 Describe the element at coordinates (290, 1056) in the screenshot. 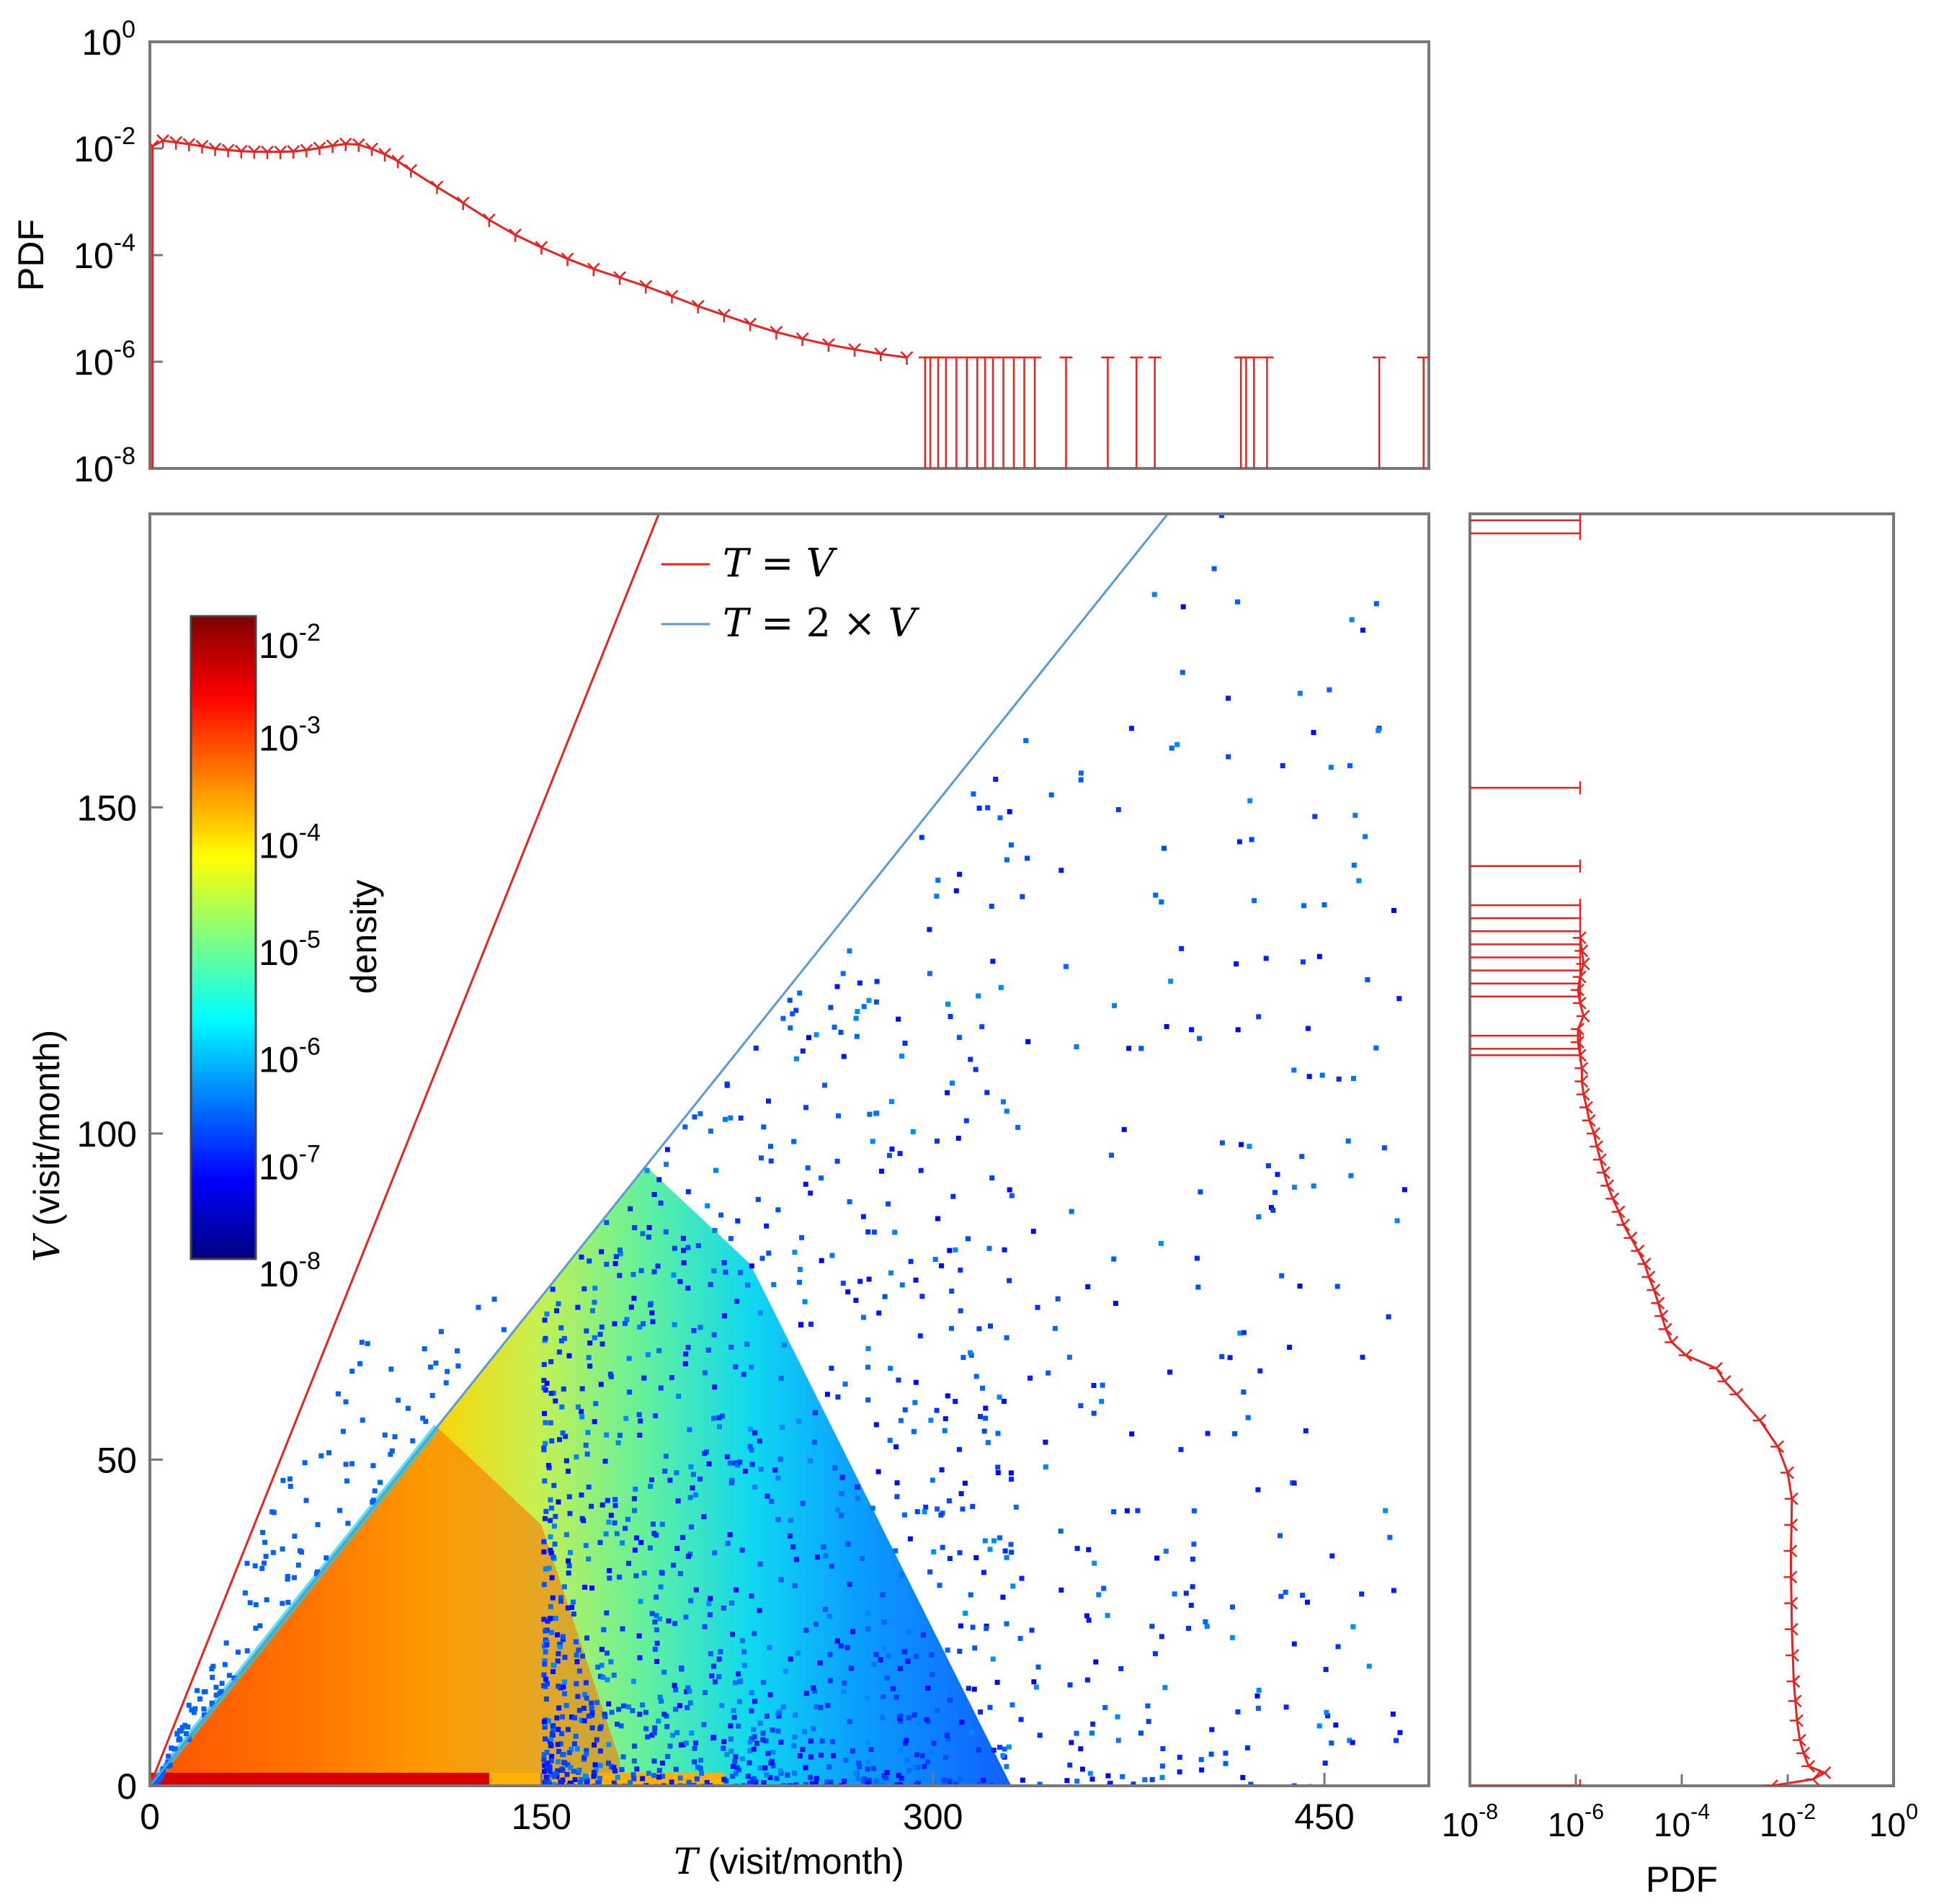

I see `colorbar-tick-label-4: 10-6` at that location.